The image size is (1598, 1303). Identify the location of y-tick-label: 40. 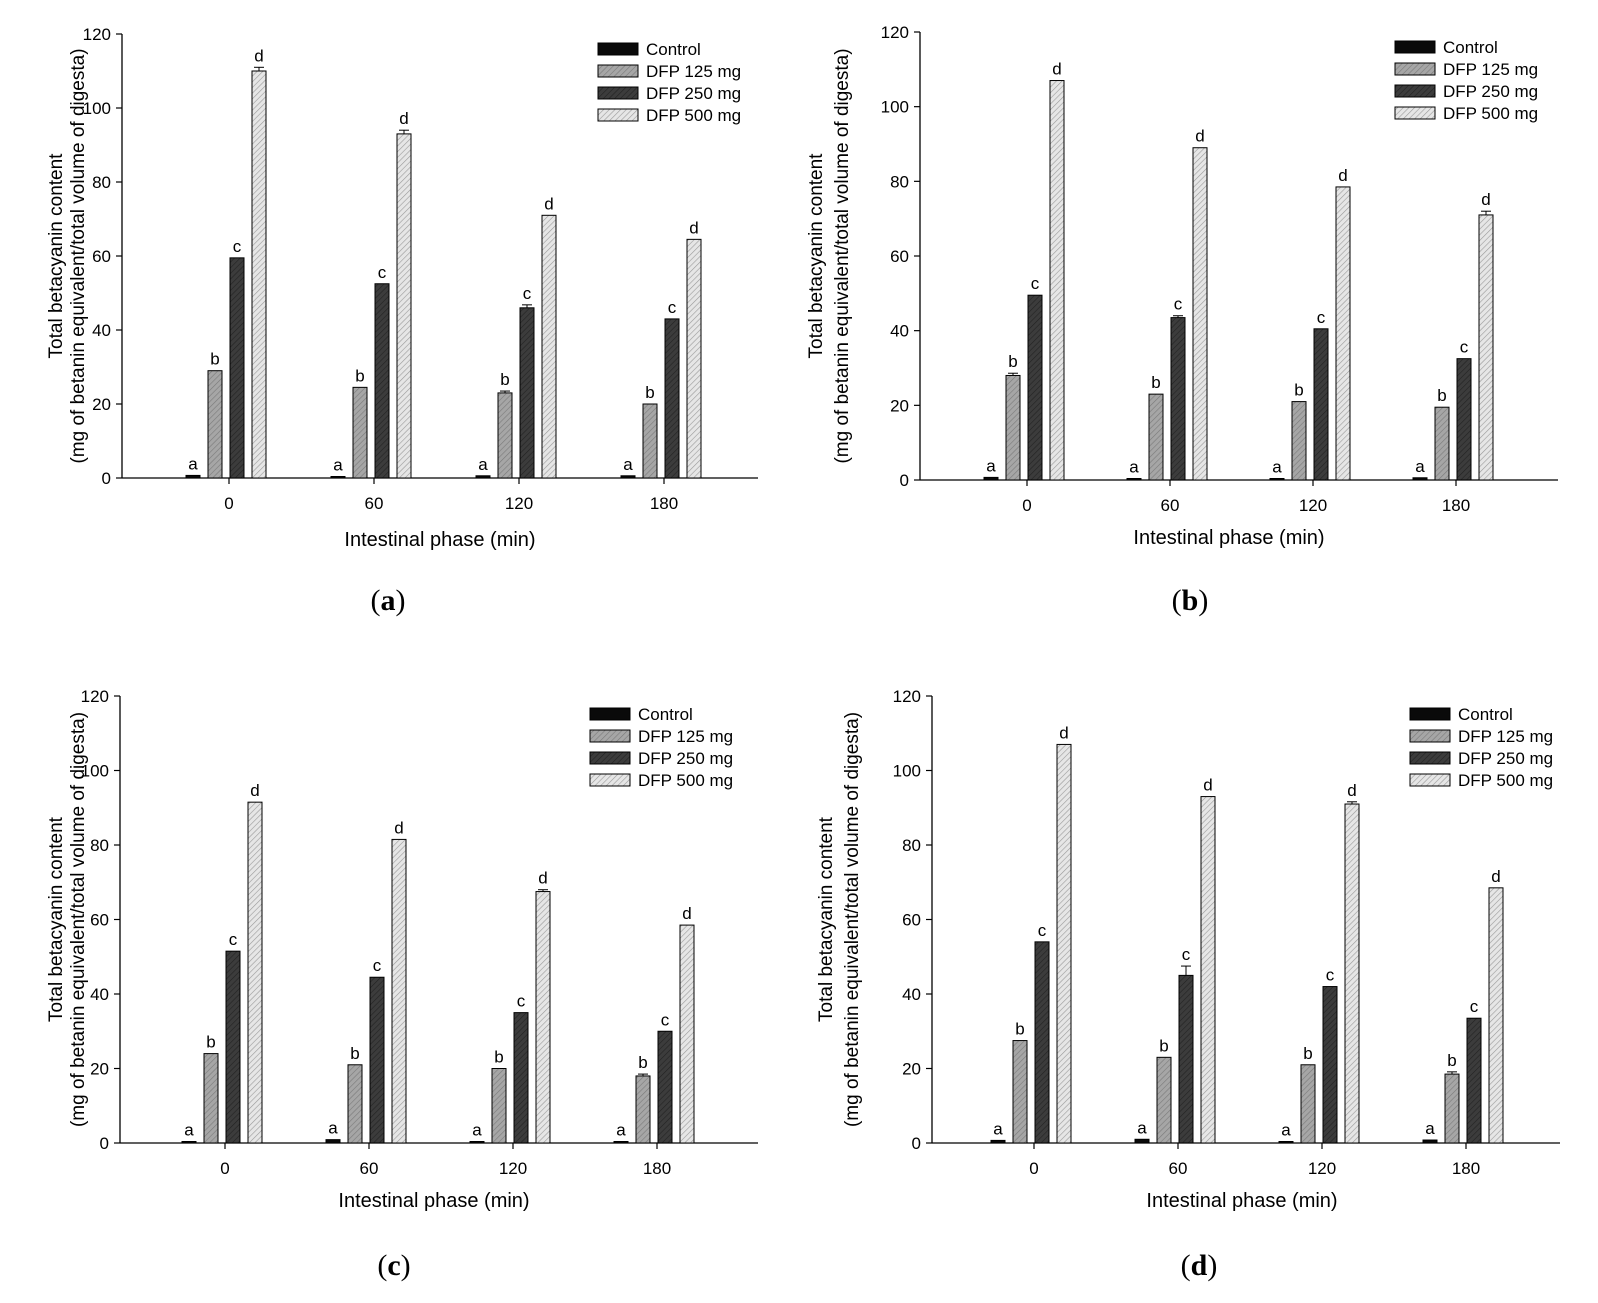
(101, 330).